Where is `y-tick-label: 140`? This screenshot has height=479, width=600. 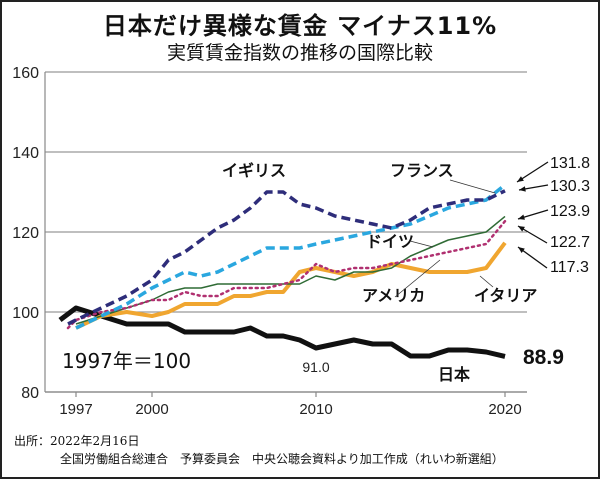
y-tick-label: 140 is located at coordinates (25, 153).